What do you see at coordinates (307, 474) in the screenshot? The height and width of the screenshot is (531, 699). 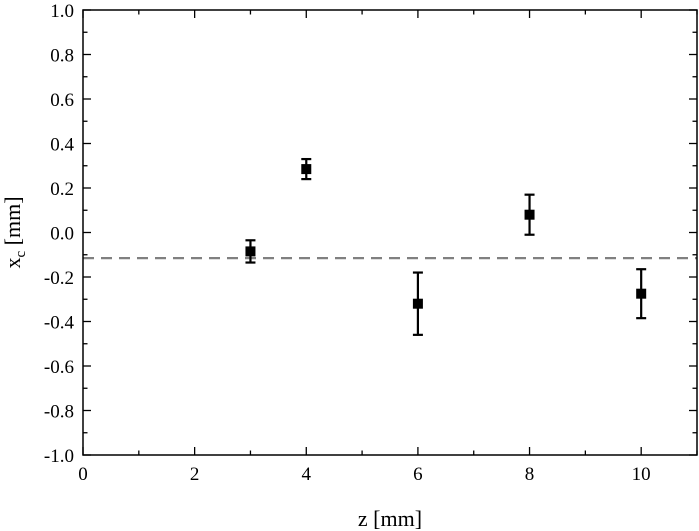 I see `x-tick-label: 4` at bounding box center [307, 474].